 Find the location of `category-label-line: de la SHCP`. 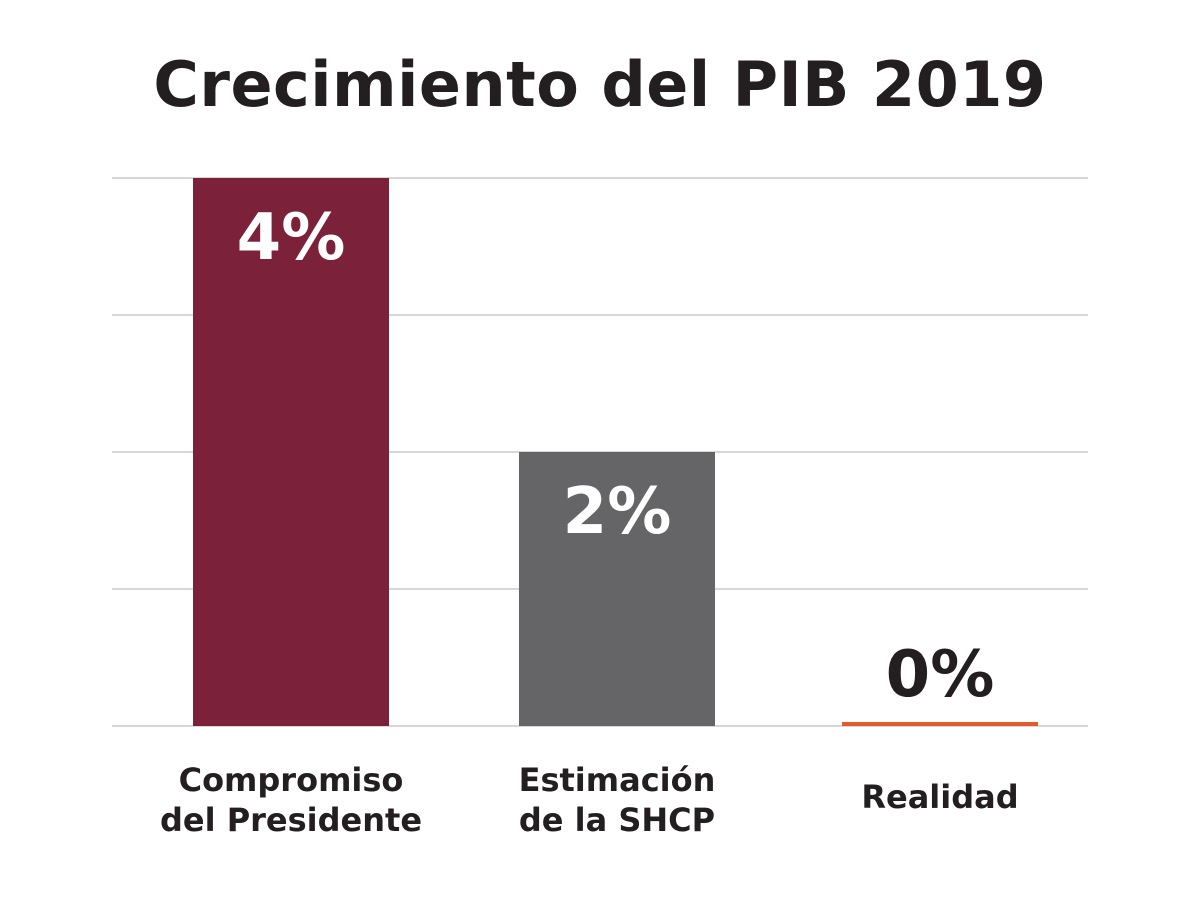

category-label-line: de la SHCP is located at coordinates (617, 820).